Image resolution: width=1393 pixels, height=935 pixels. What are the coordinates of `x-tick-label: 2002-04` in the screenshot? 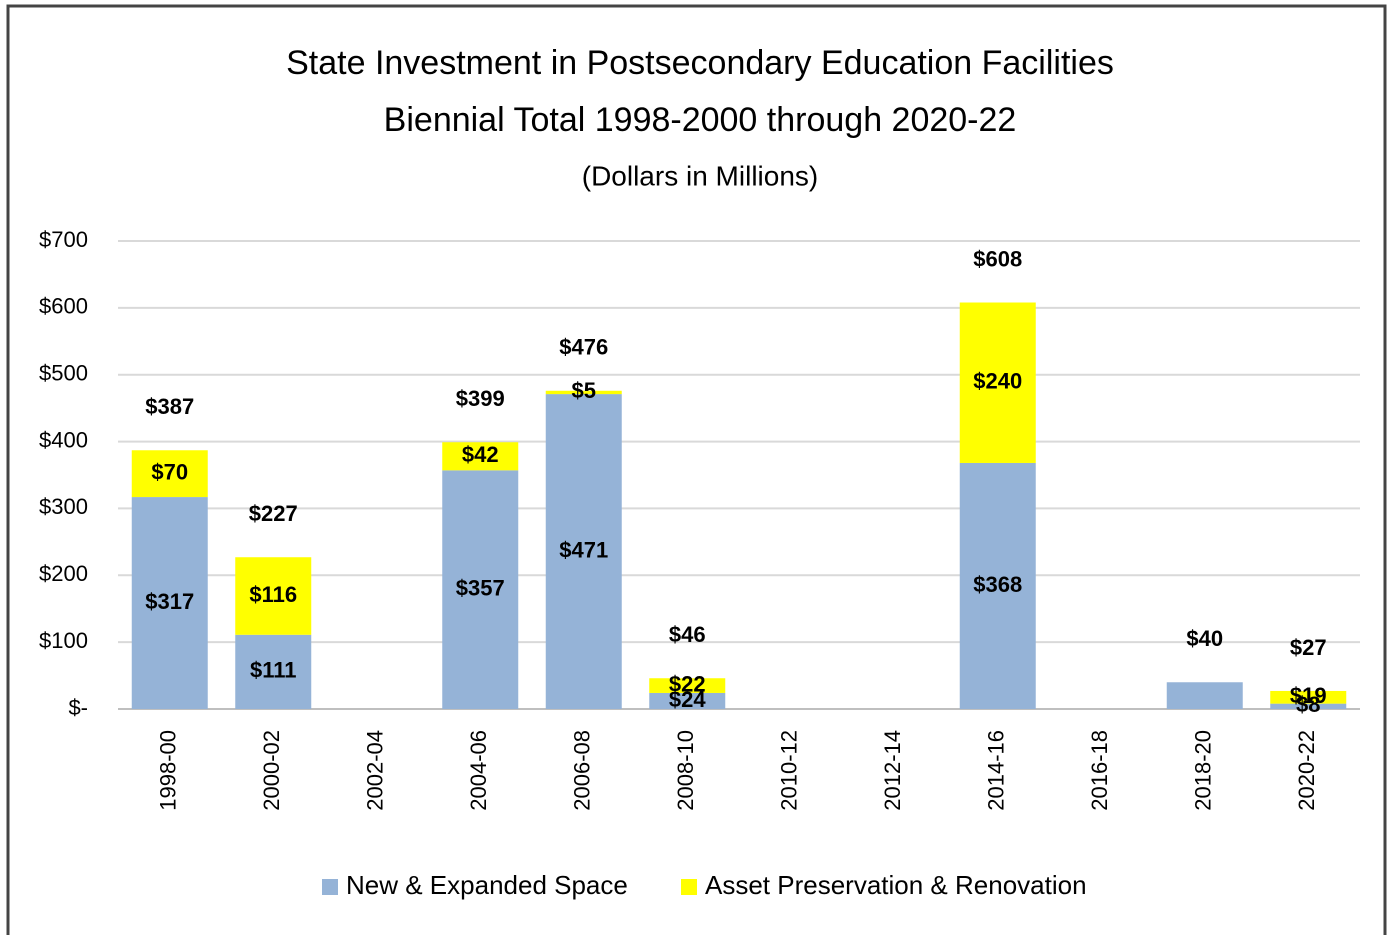 It's located at (375, 770).